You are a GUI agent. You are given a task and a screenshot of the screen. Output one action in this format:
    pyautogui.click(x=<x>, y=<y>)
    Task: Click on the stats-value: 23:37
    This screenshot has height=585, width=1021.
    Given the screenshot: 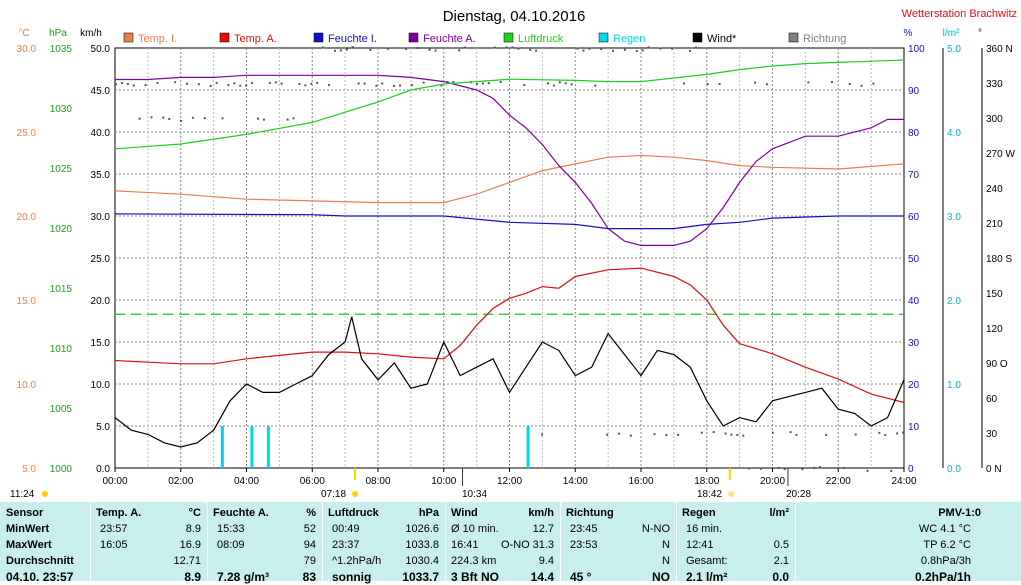 What is the action you would take?
    pyautogui.click(x=346, y=545)
    